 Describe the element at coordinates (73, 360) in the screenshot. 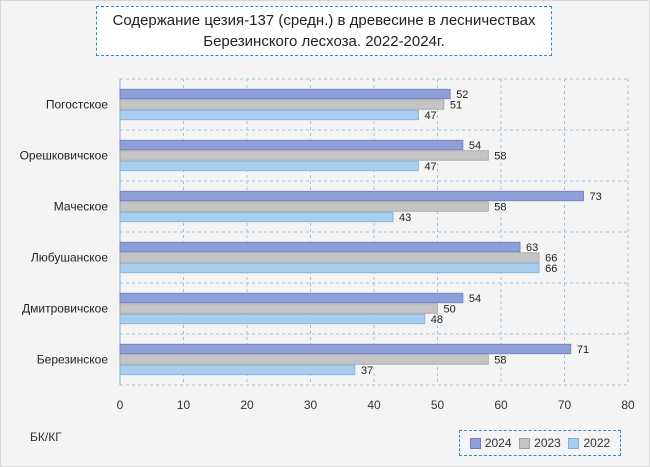

I see `category-label-5: Березинское` at that location.